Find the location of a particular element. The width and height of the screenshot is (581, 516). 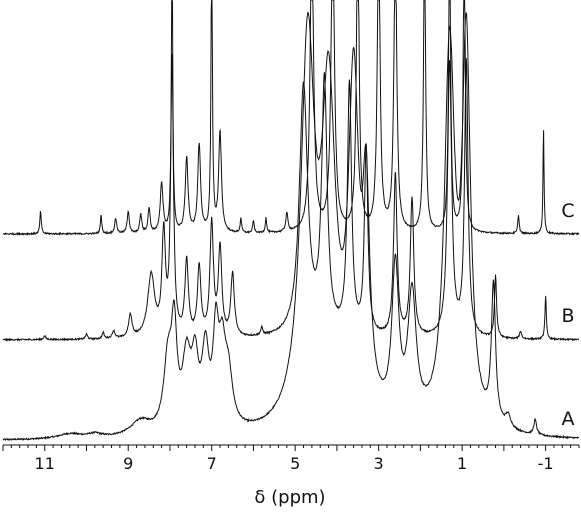

x-tick-label: 3 is located at coordinates (379, 463).